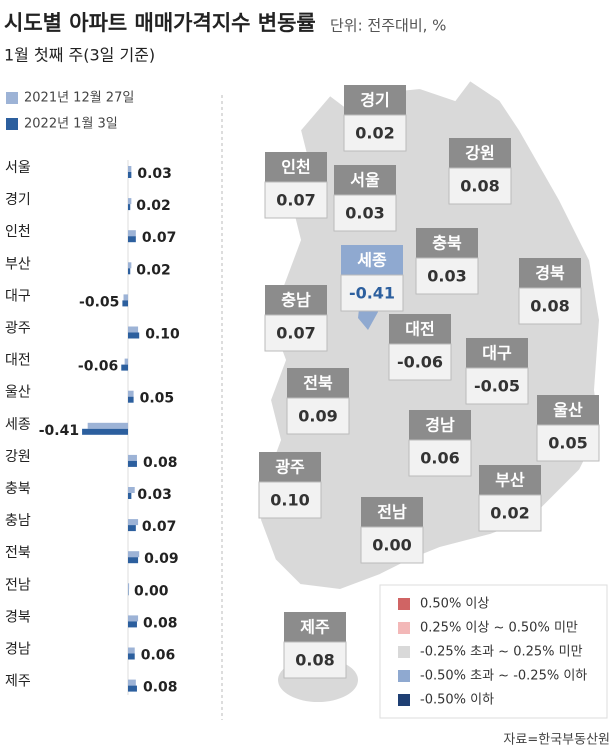  I want to click on value-label: -0.05, so click(99, 302).